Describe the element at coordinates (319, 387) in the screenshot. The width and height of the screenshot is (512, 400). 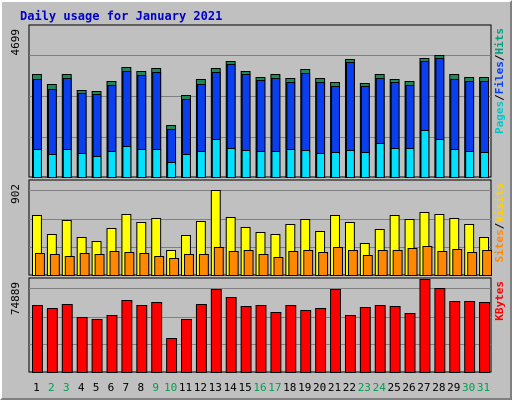
I see `x-tick-label: 20` at that location.